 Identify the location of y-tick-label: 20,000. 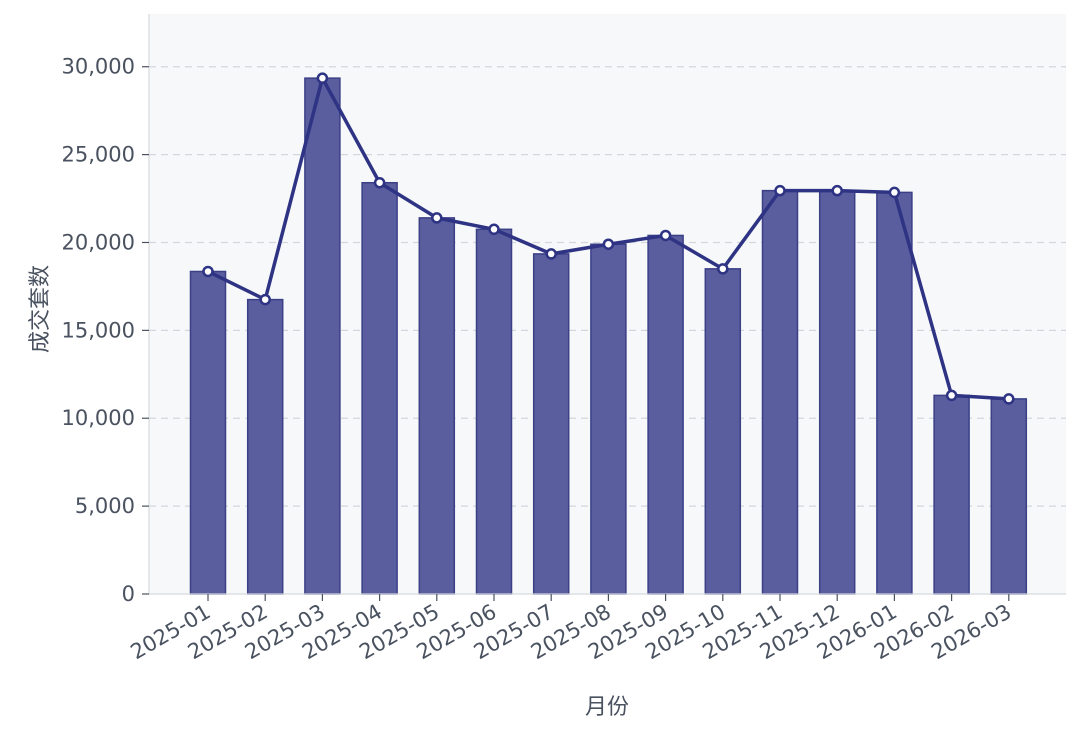
(98, 242).